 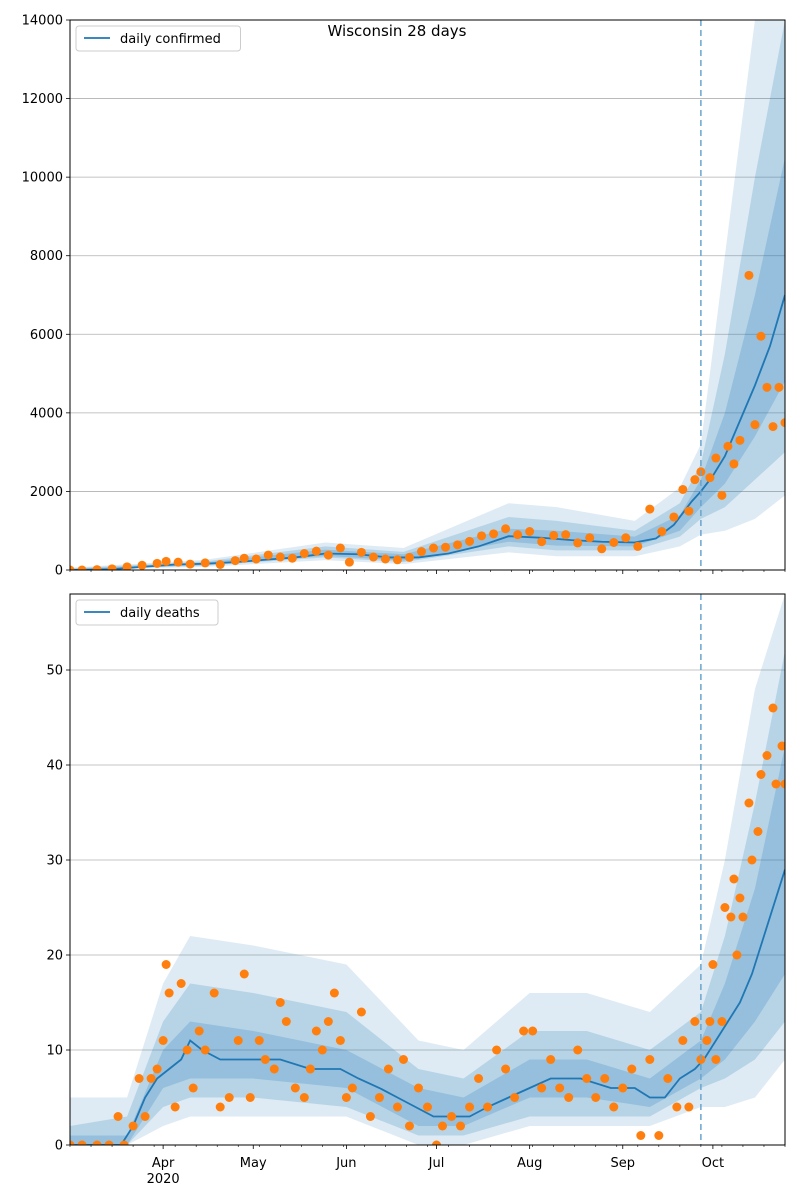 What do you see at coordinates (345, 1163) in the screenshot?
I see `x-tick-label: Jun` at bounding box center [345, 1163].